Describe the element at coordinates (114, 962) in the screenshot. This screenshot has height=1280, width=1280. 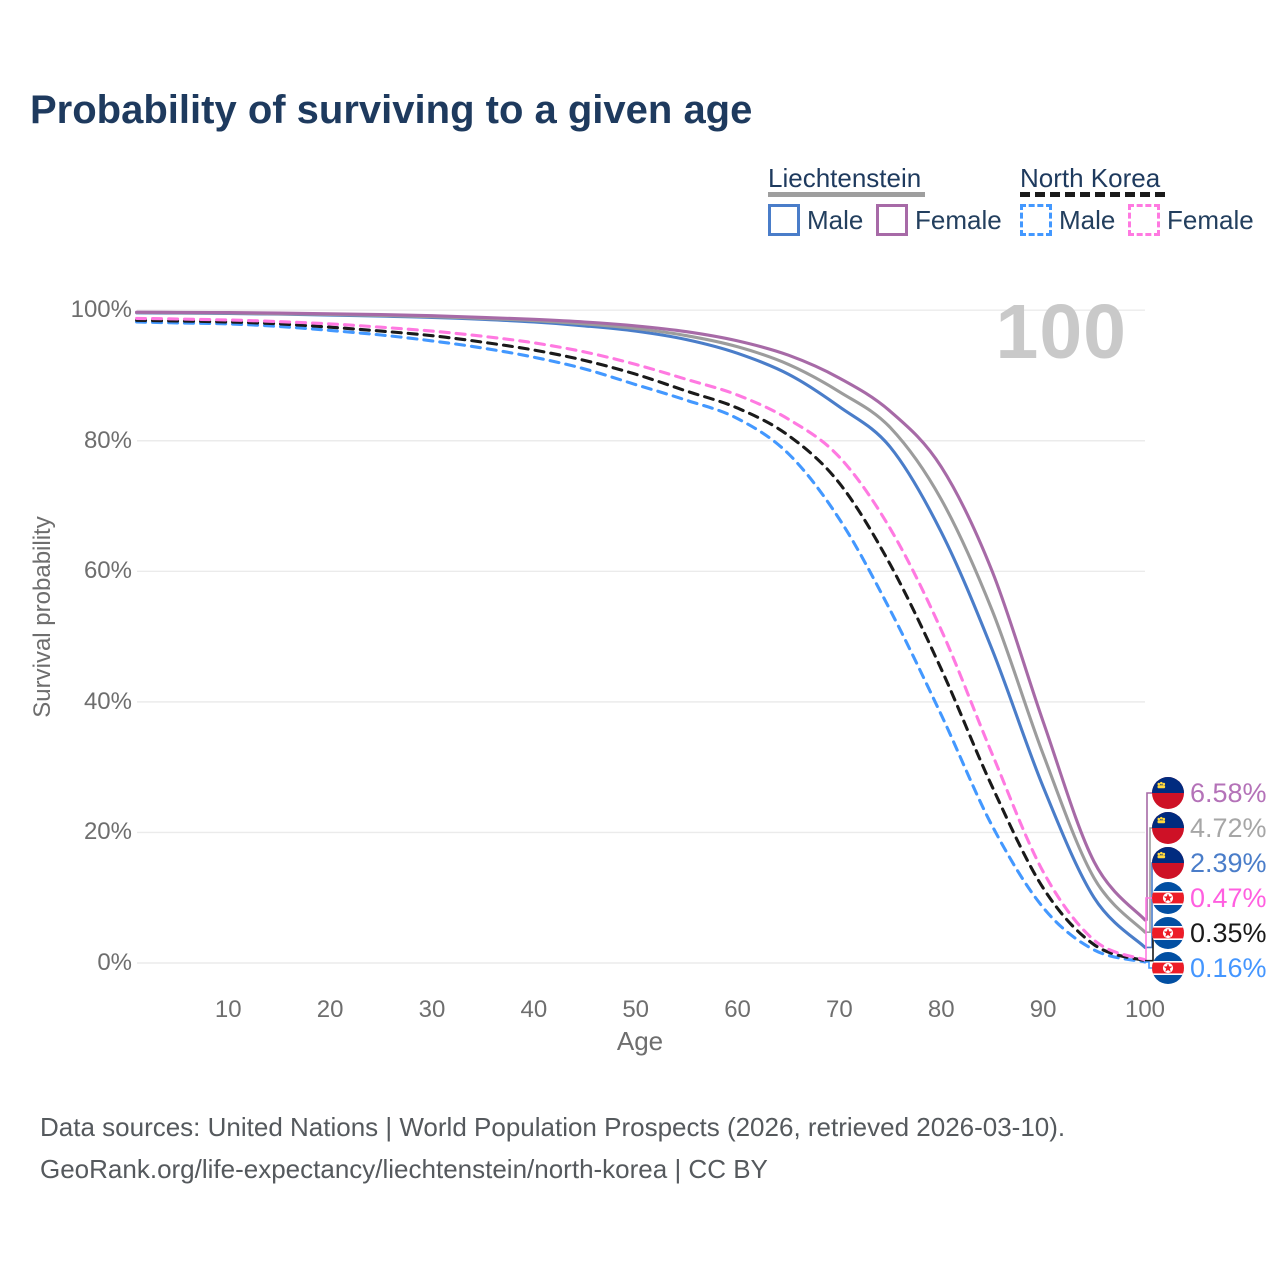
I see `y-tick-0: 0%` at that location.